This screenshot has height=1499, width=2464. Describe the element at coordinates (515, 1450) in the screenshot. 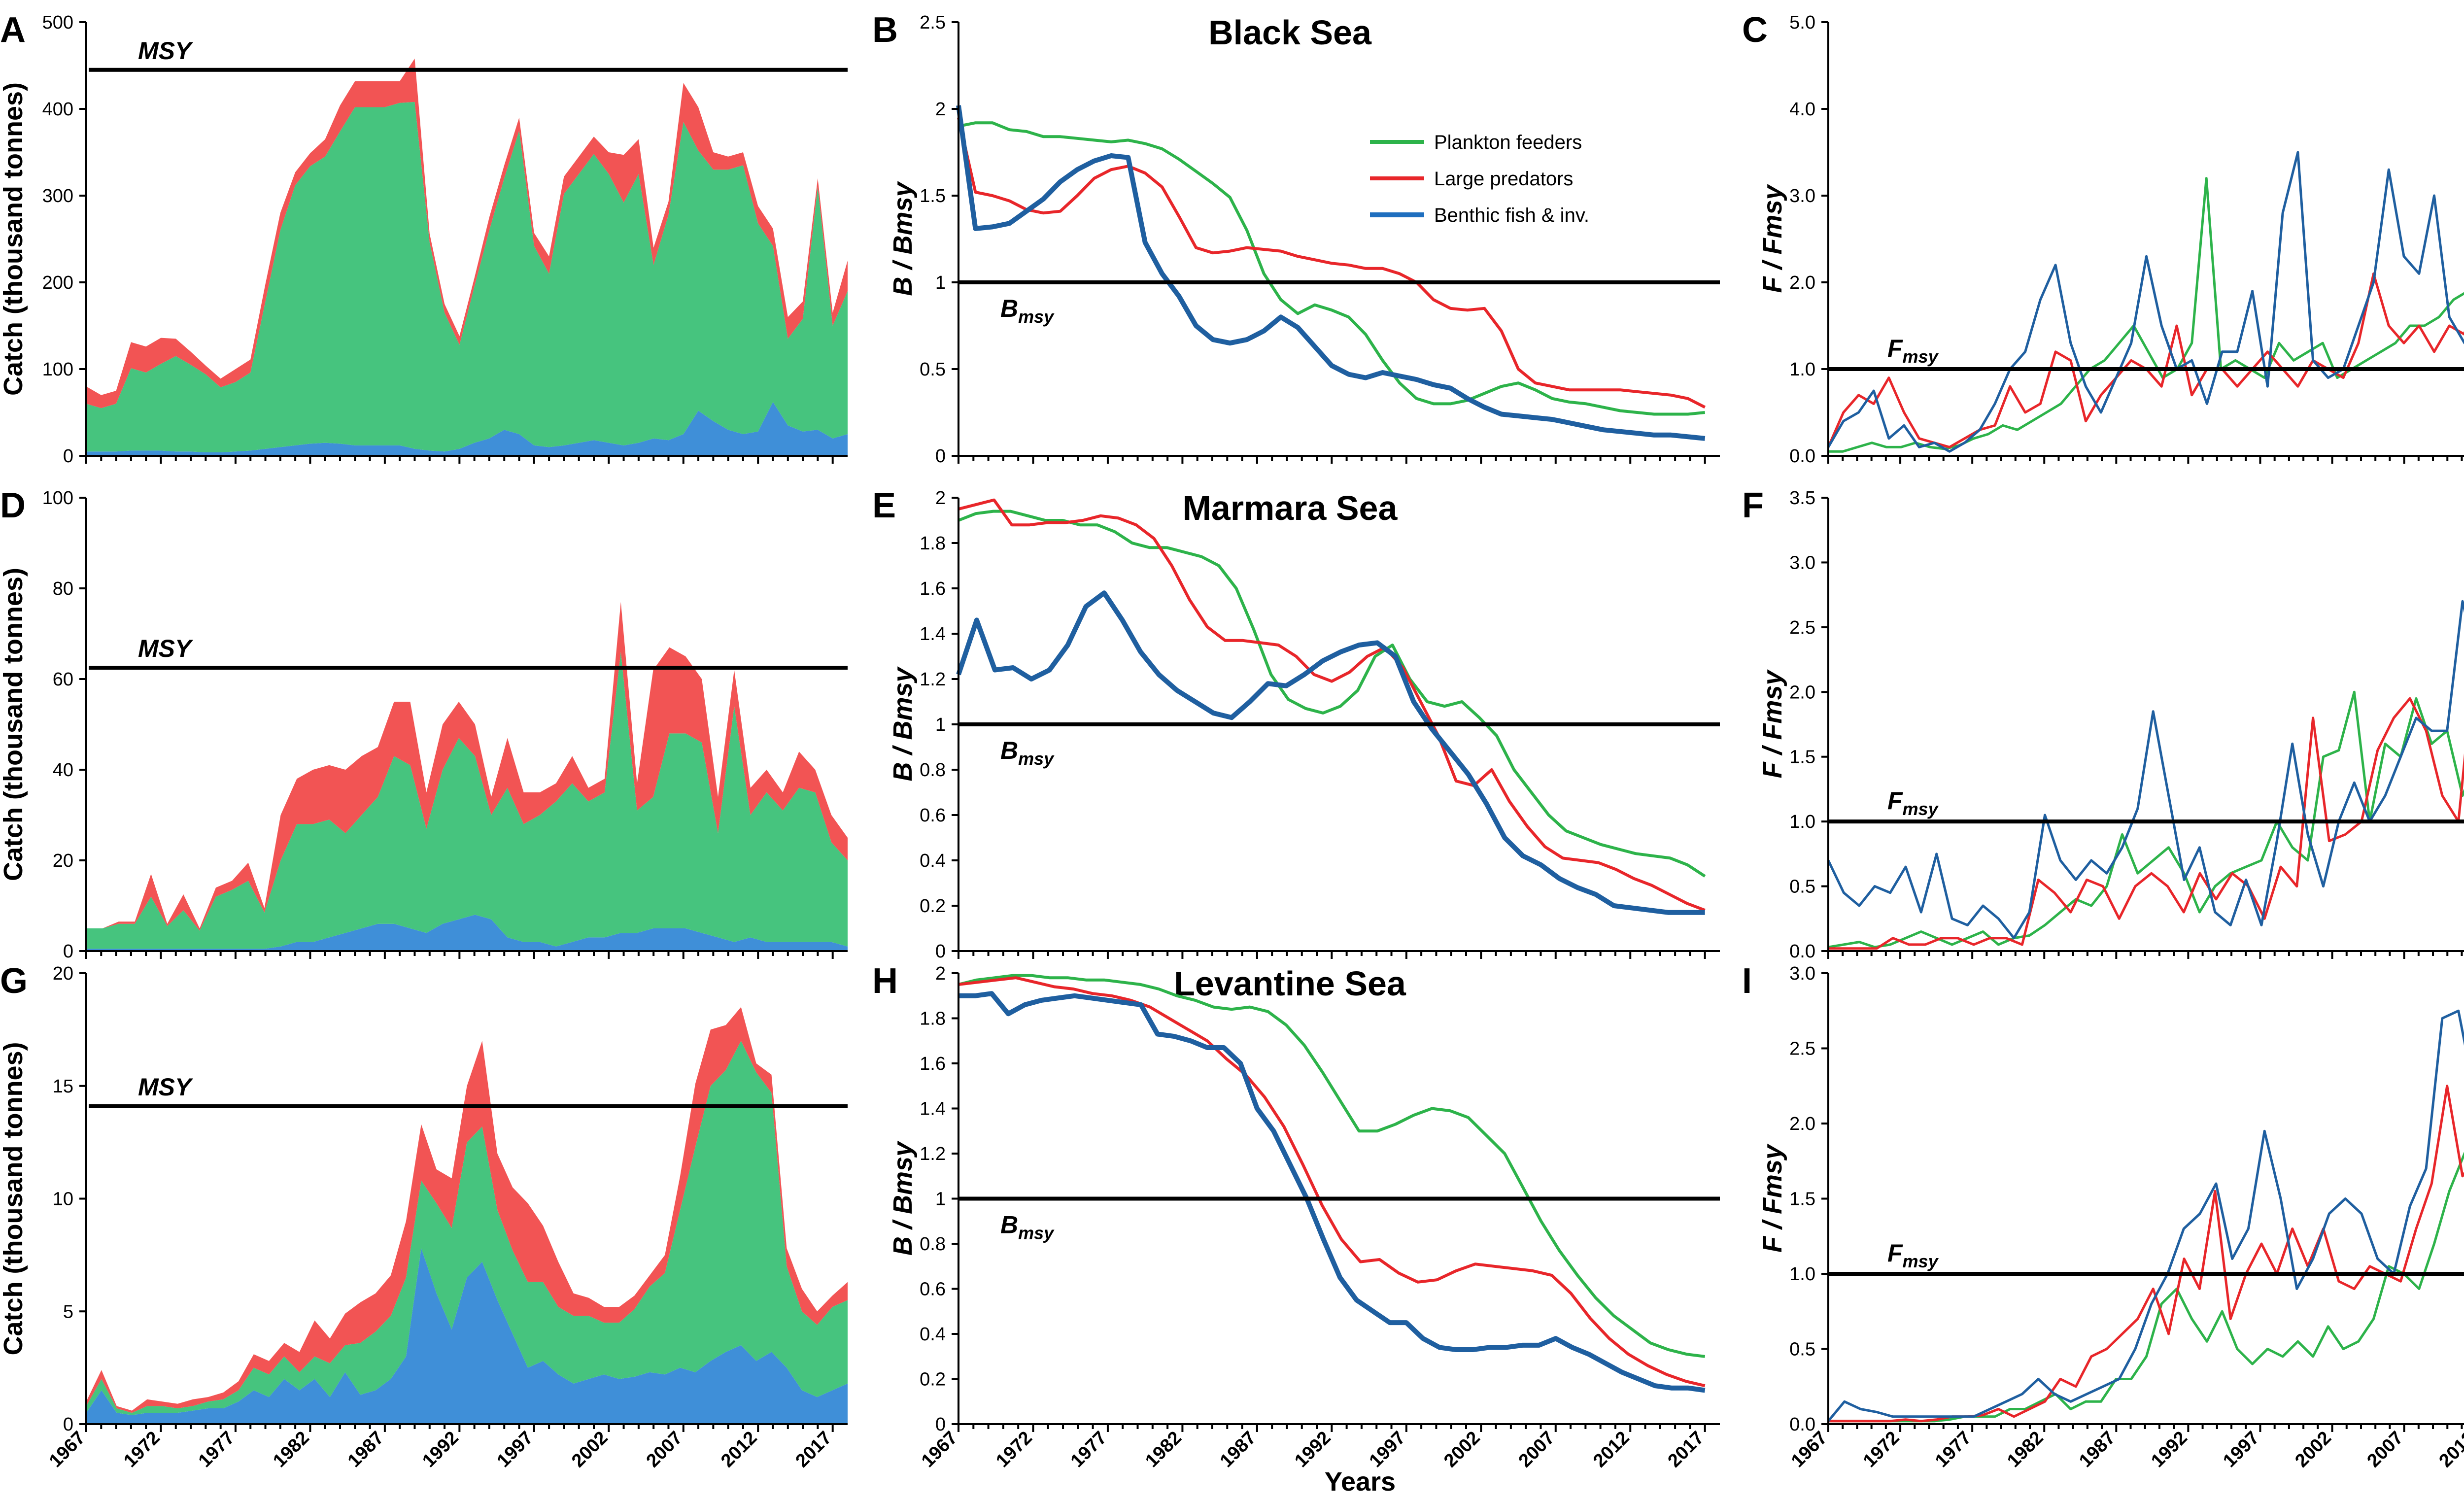

I see `x-tick-label: 1997` at that location.